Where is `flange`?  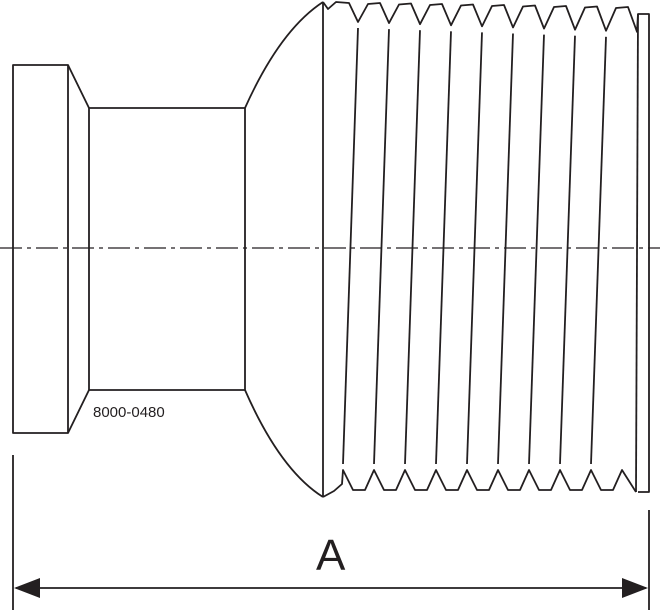
flange is located at coordinates (40, 249).